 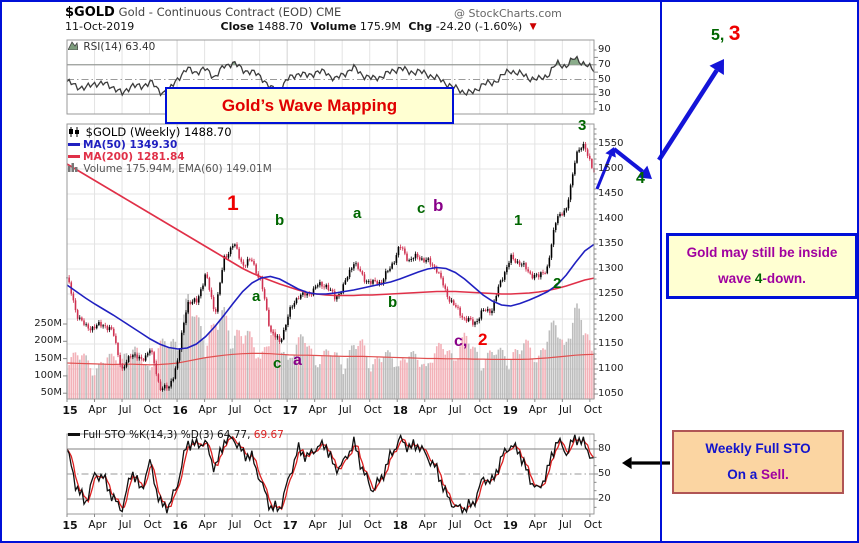 I want to click on wave3-label: 3, so click(x=734, y=33).